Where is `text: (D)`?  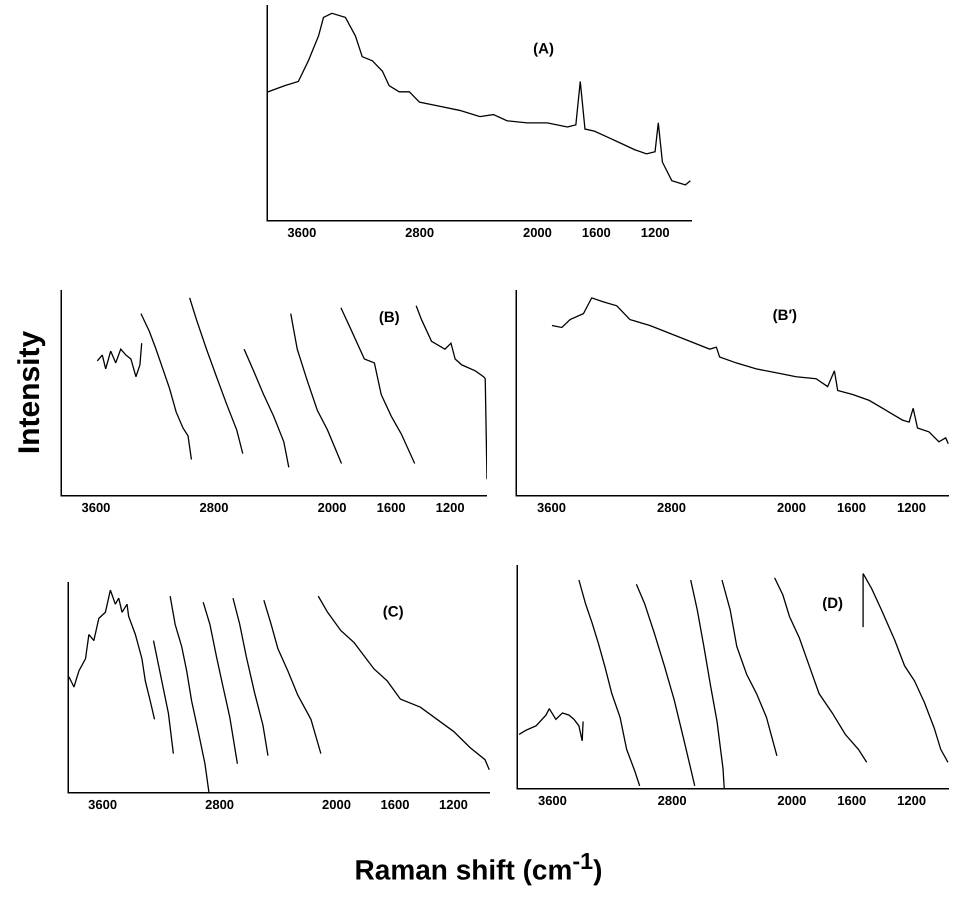 text: (D) is located at coordinates (833, 603).